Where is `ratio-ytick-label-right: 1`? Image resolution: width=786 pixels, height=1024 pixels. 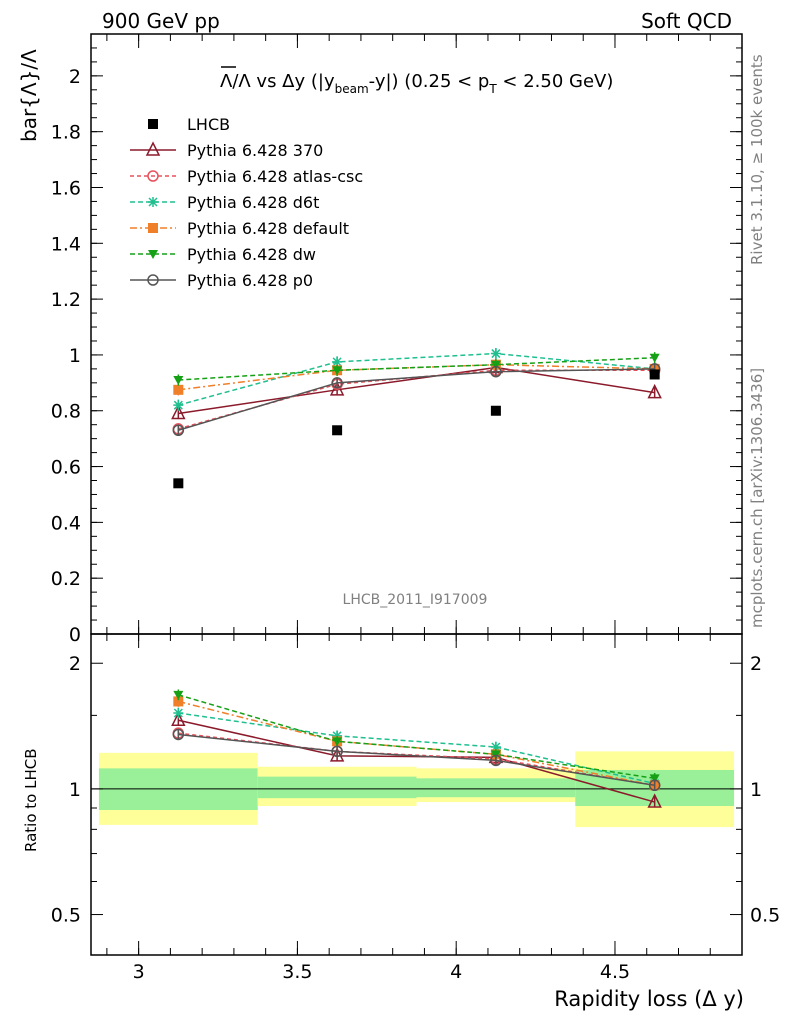
ratio-ytick-label-right: 1 is located at coordinates (756, 790).